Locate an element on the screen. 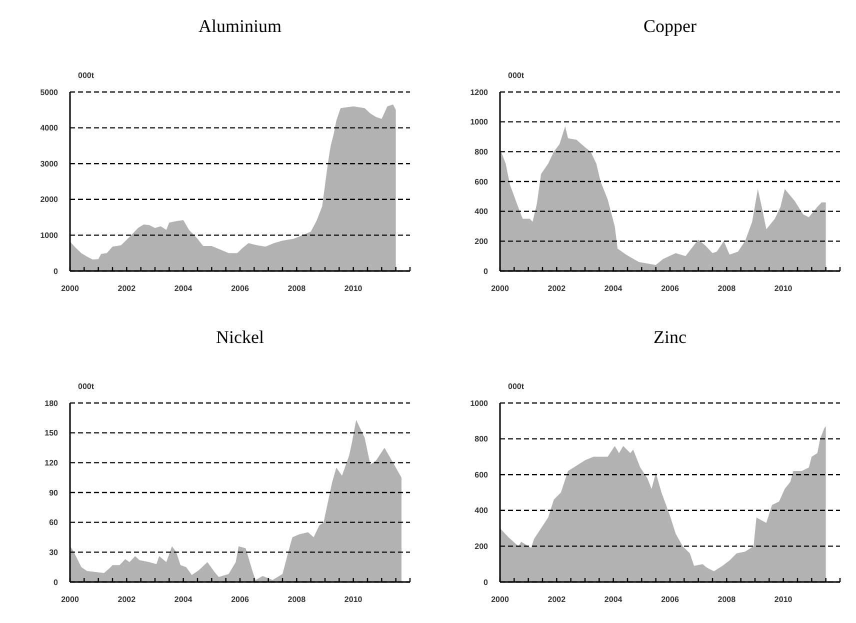  chart-title: Copper is located at coordinates (670, 26).